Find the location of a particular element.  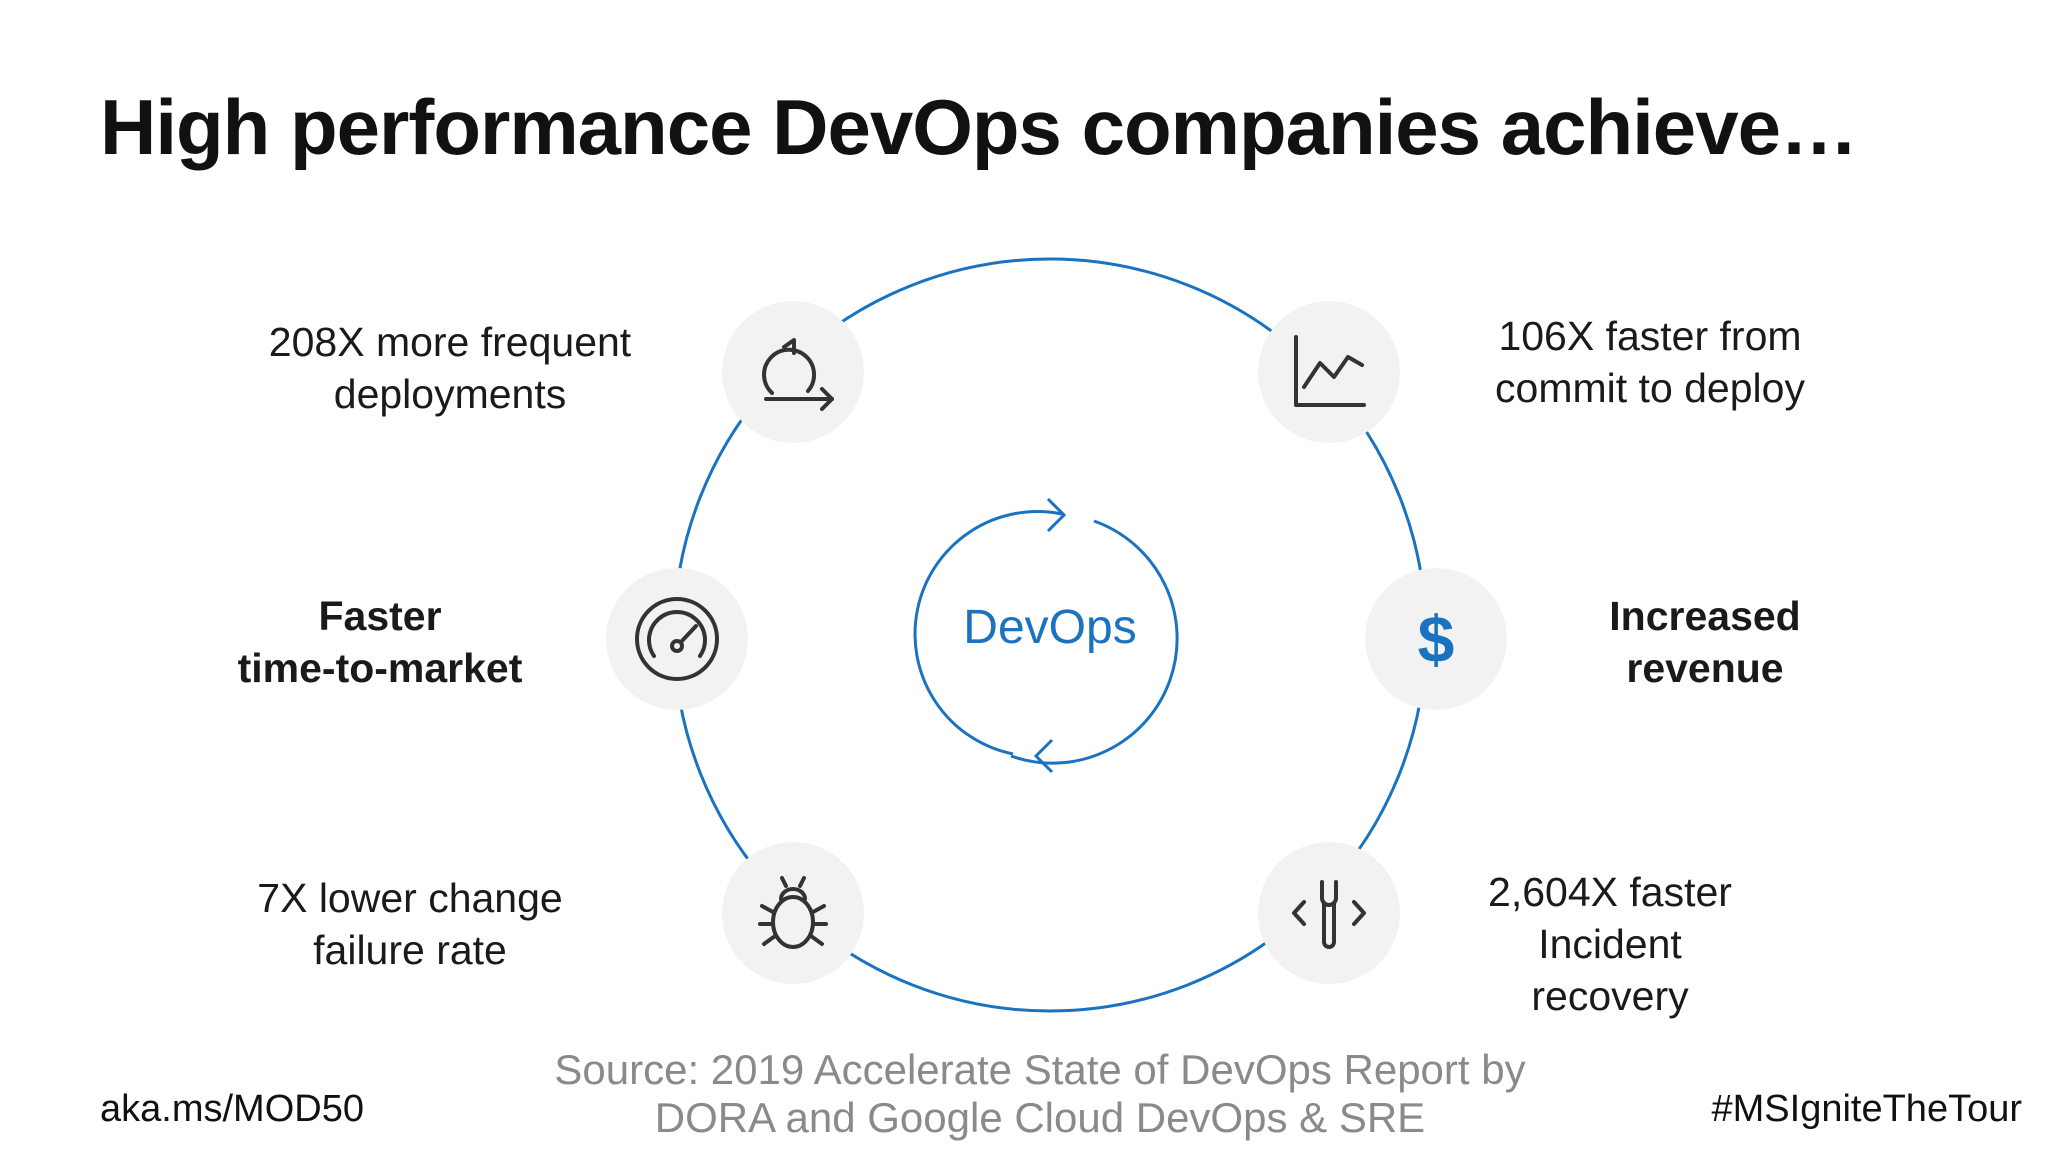

footer-hashtag: #MSIgniteTheTour is located at coordinates (1867, 1109).